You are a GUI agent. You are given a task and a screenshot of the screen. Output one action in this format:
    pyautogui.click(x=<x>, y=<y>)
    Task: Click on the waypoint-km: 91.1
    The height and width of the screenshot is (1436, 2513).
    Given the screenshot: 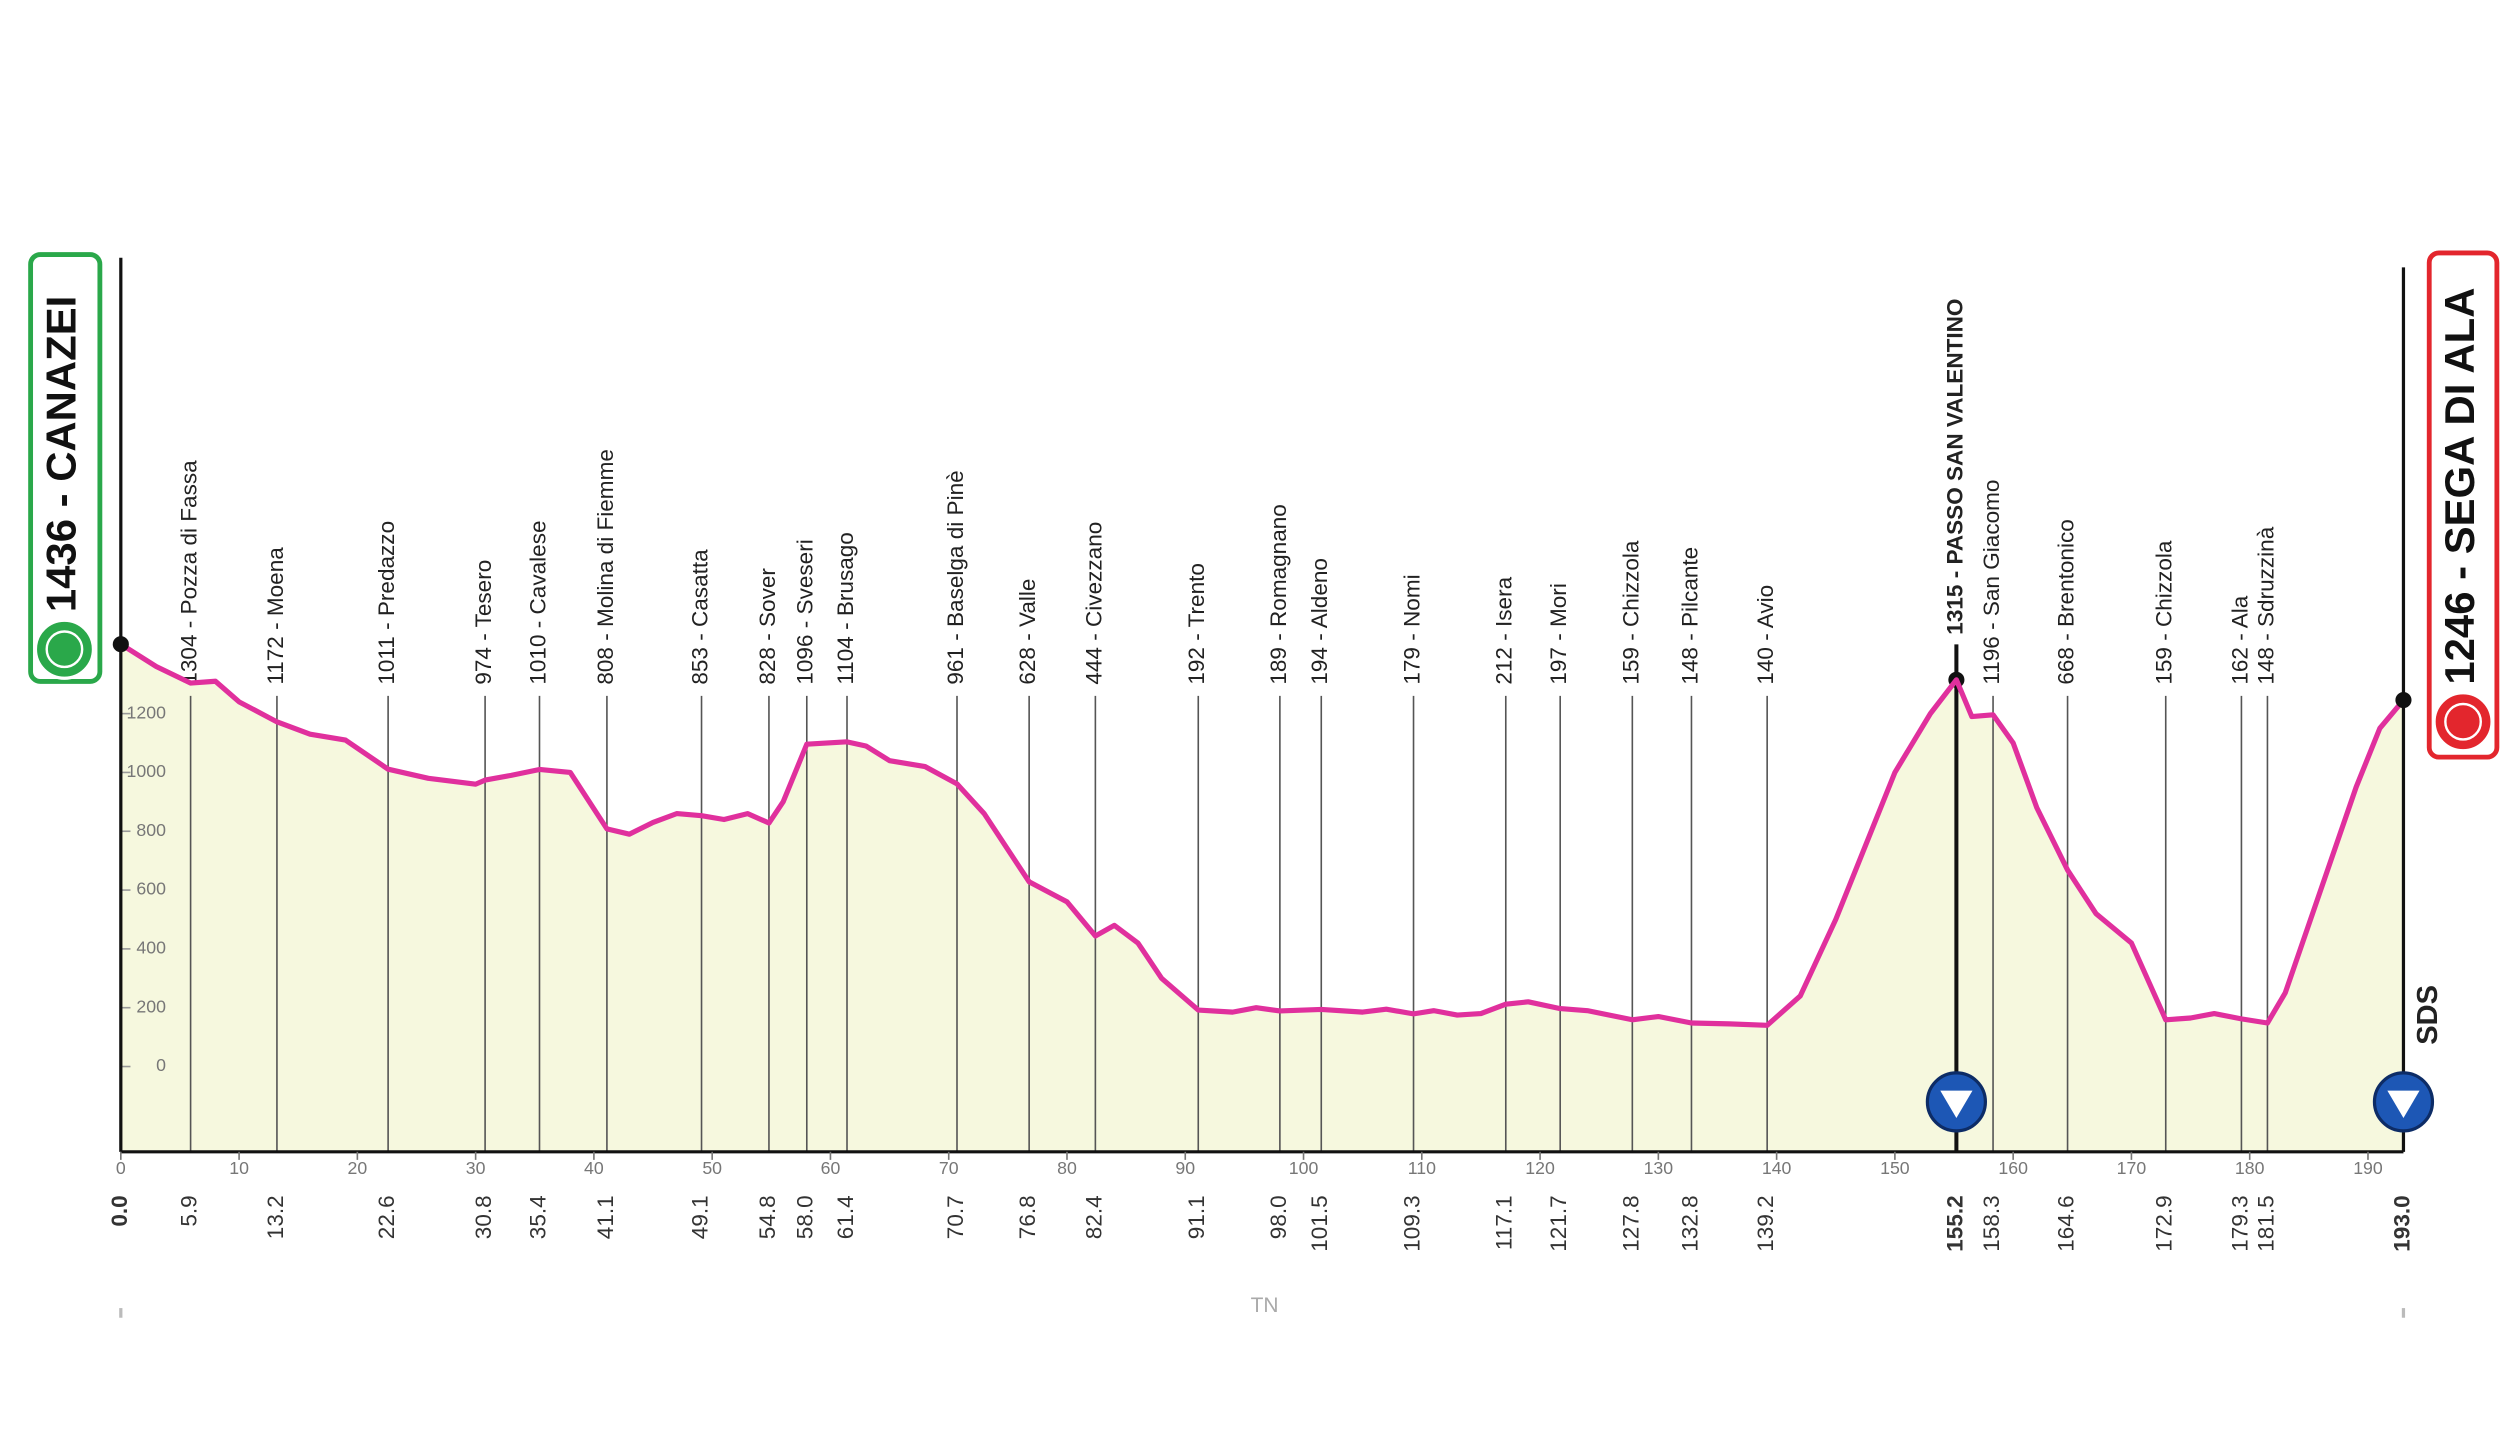 What is the action you would take?
    pyautogui.click(x=1196, y=1217)
    